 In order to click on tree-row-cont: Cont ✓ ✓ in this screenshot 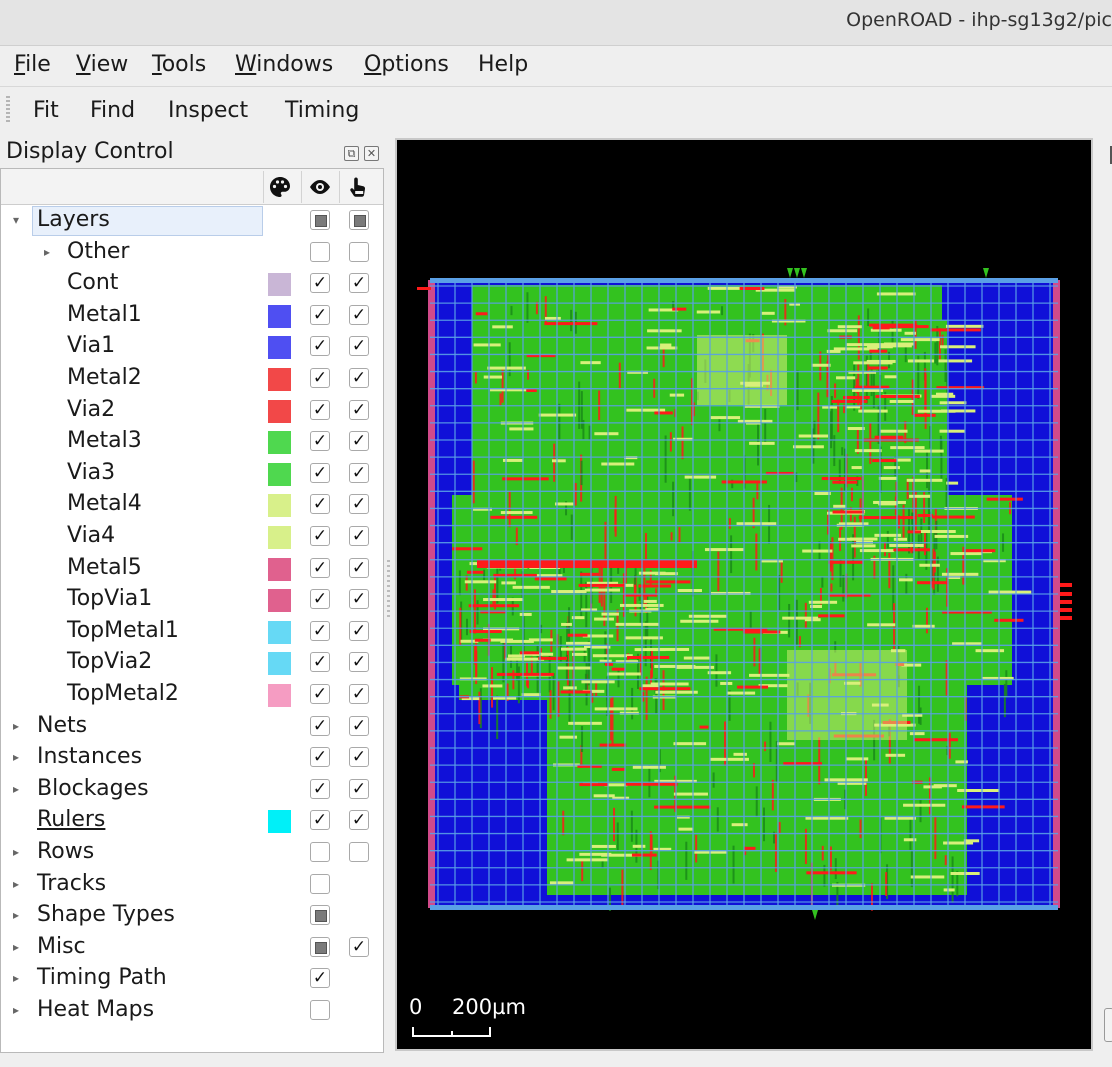, I will do `click(192, 284)`.